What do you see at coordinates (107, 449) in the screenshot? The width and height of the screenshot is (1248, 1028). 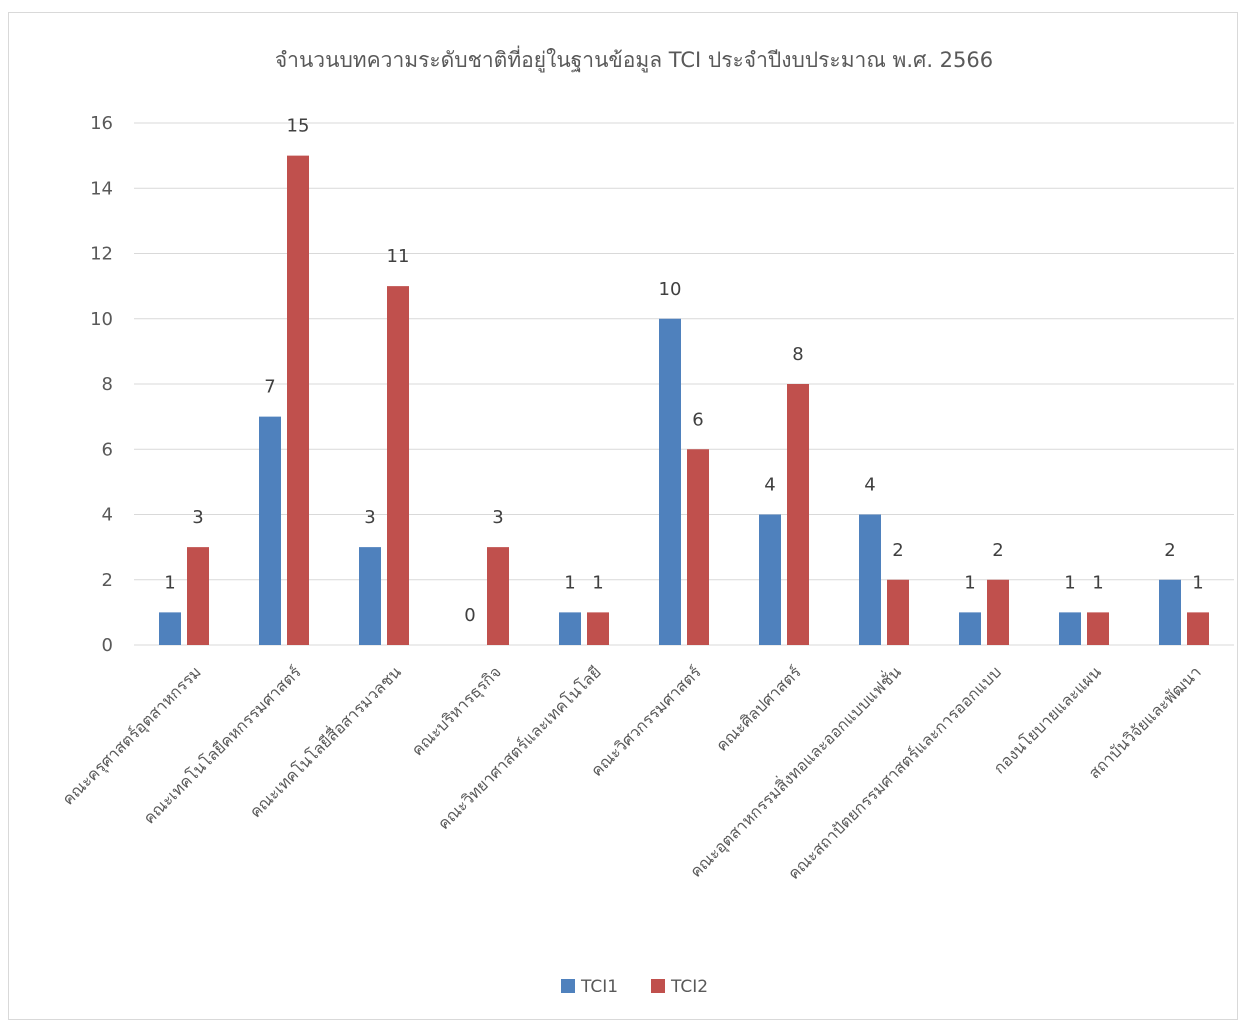 I see `y-tick-label: 6` at bounding box center [107, 449].